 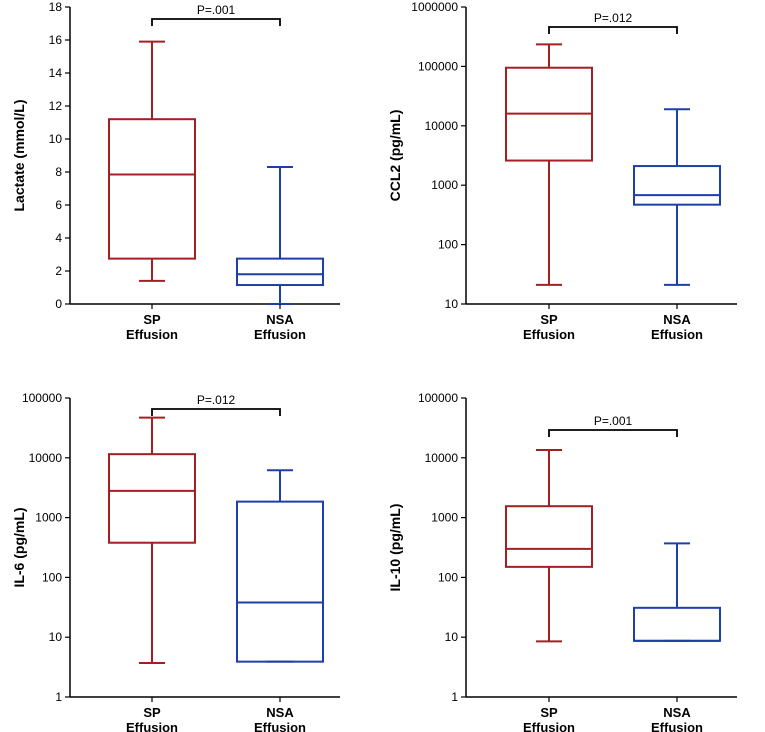 I want to click on y-tick-label: 2, so click(x=58, y=271).